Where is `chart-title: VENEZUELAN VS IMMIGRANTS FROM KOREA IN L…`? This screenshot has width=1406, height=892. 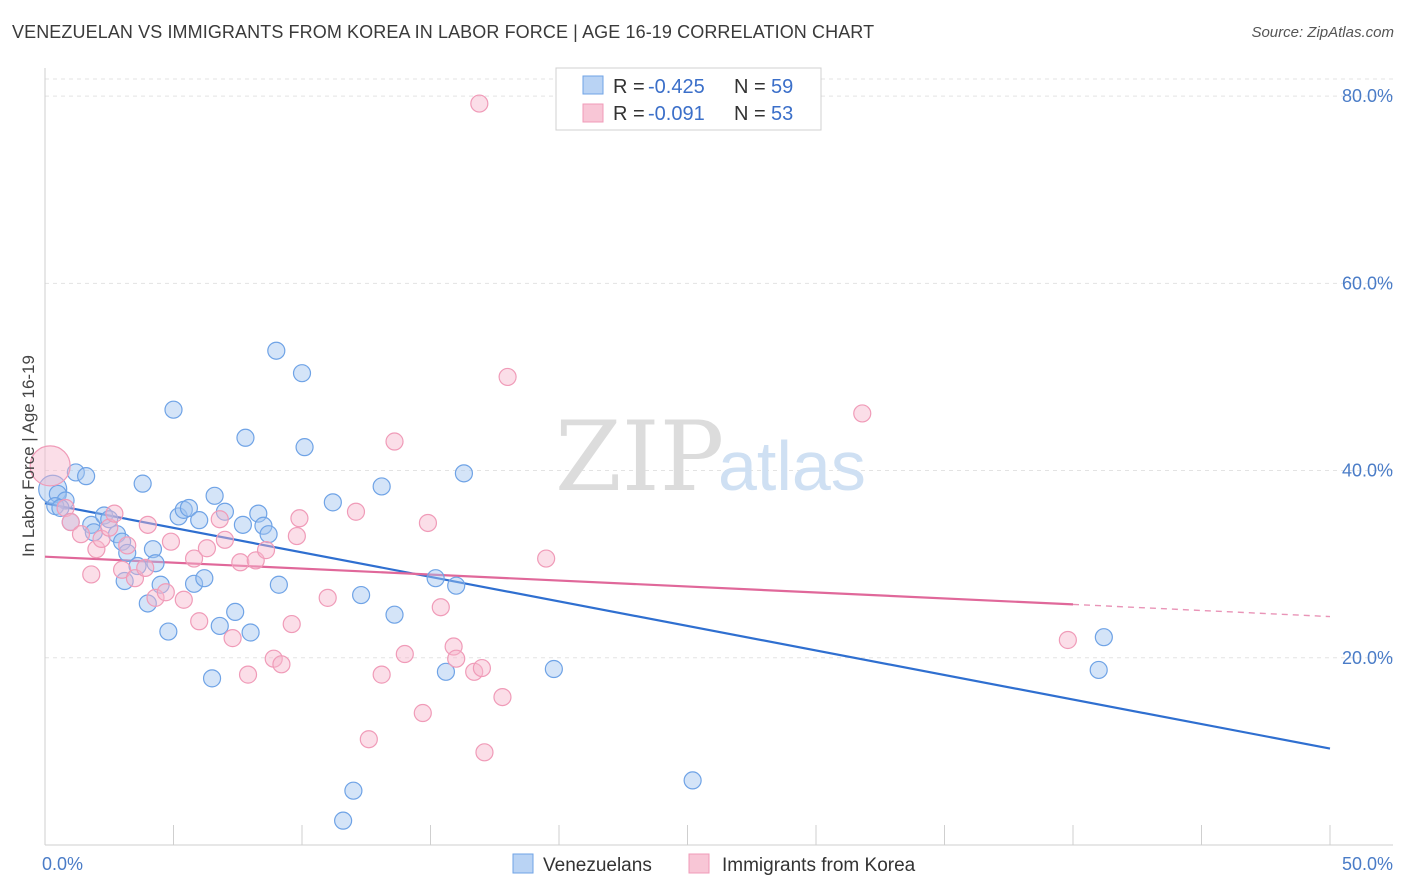 chart-title: VENEZUELAN VS IMMIGRANTS FROM KOREA IN L… is located at coordinates (443, 32).